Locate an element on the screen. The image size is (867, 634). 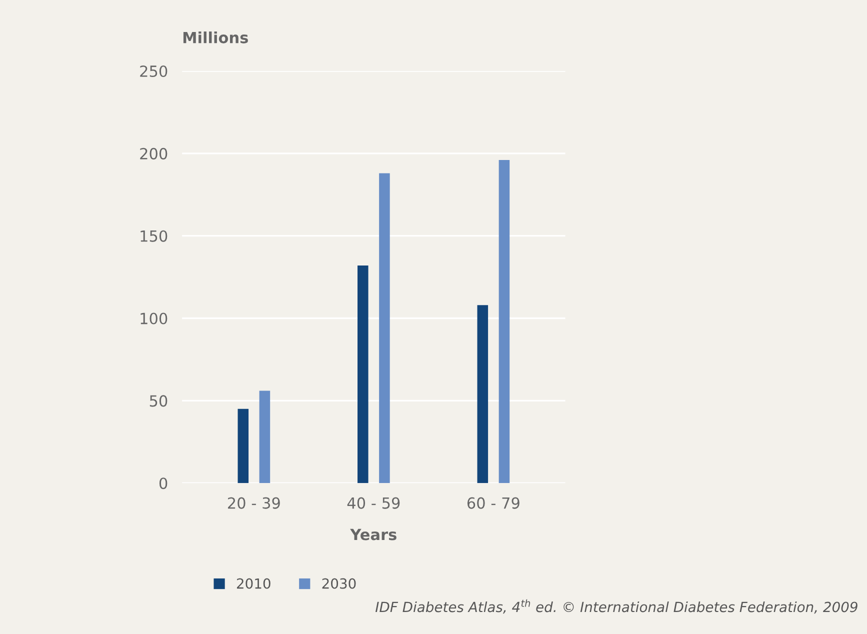
y-axis-title: Millions is located at coordinates (215, 37).